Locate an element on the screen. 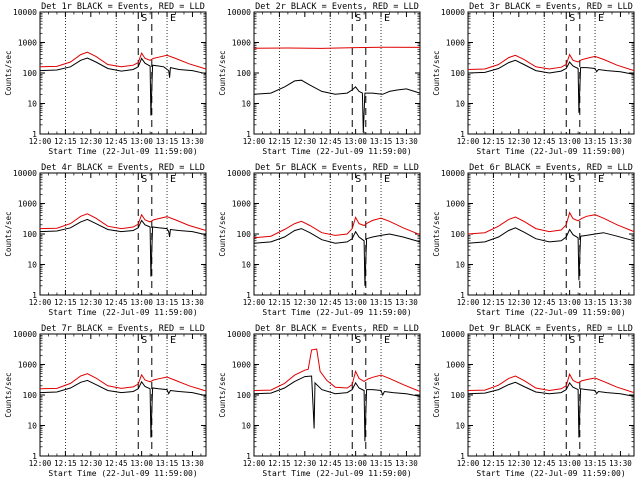 This screenshot has width=640, height=480. y-axis-label: Counts/sec is located at coordinates (8, 394).